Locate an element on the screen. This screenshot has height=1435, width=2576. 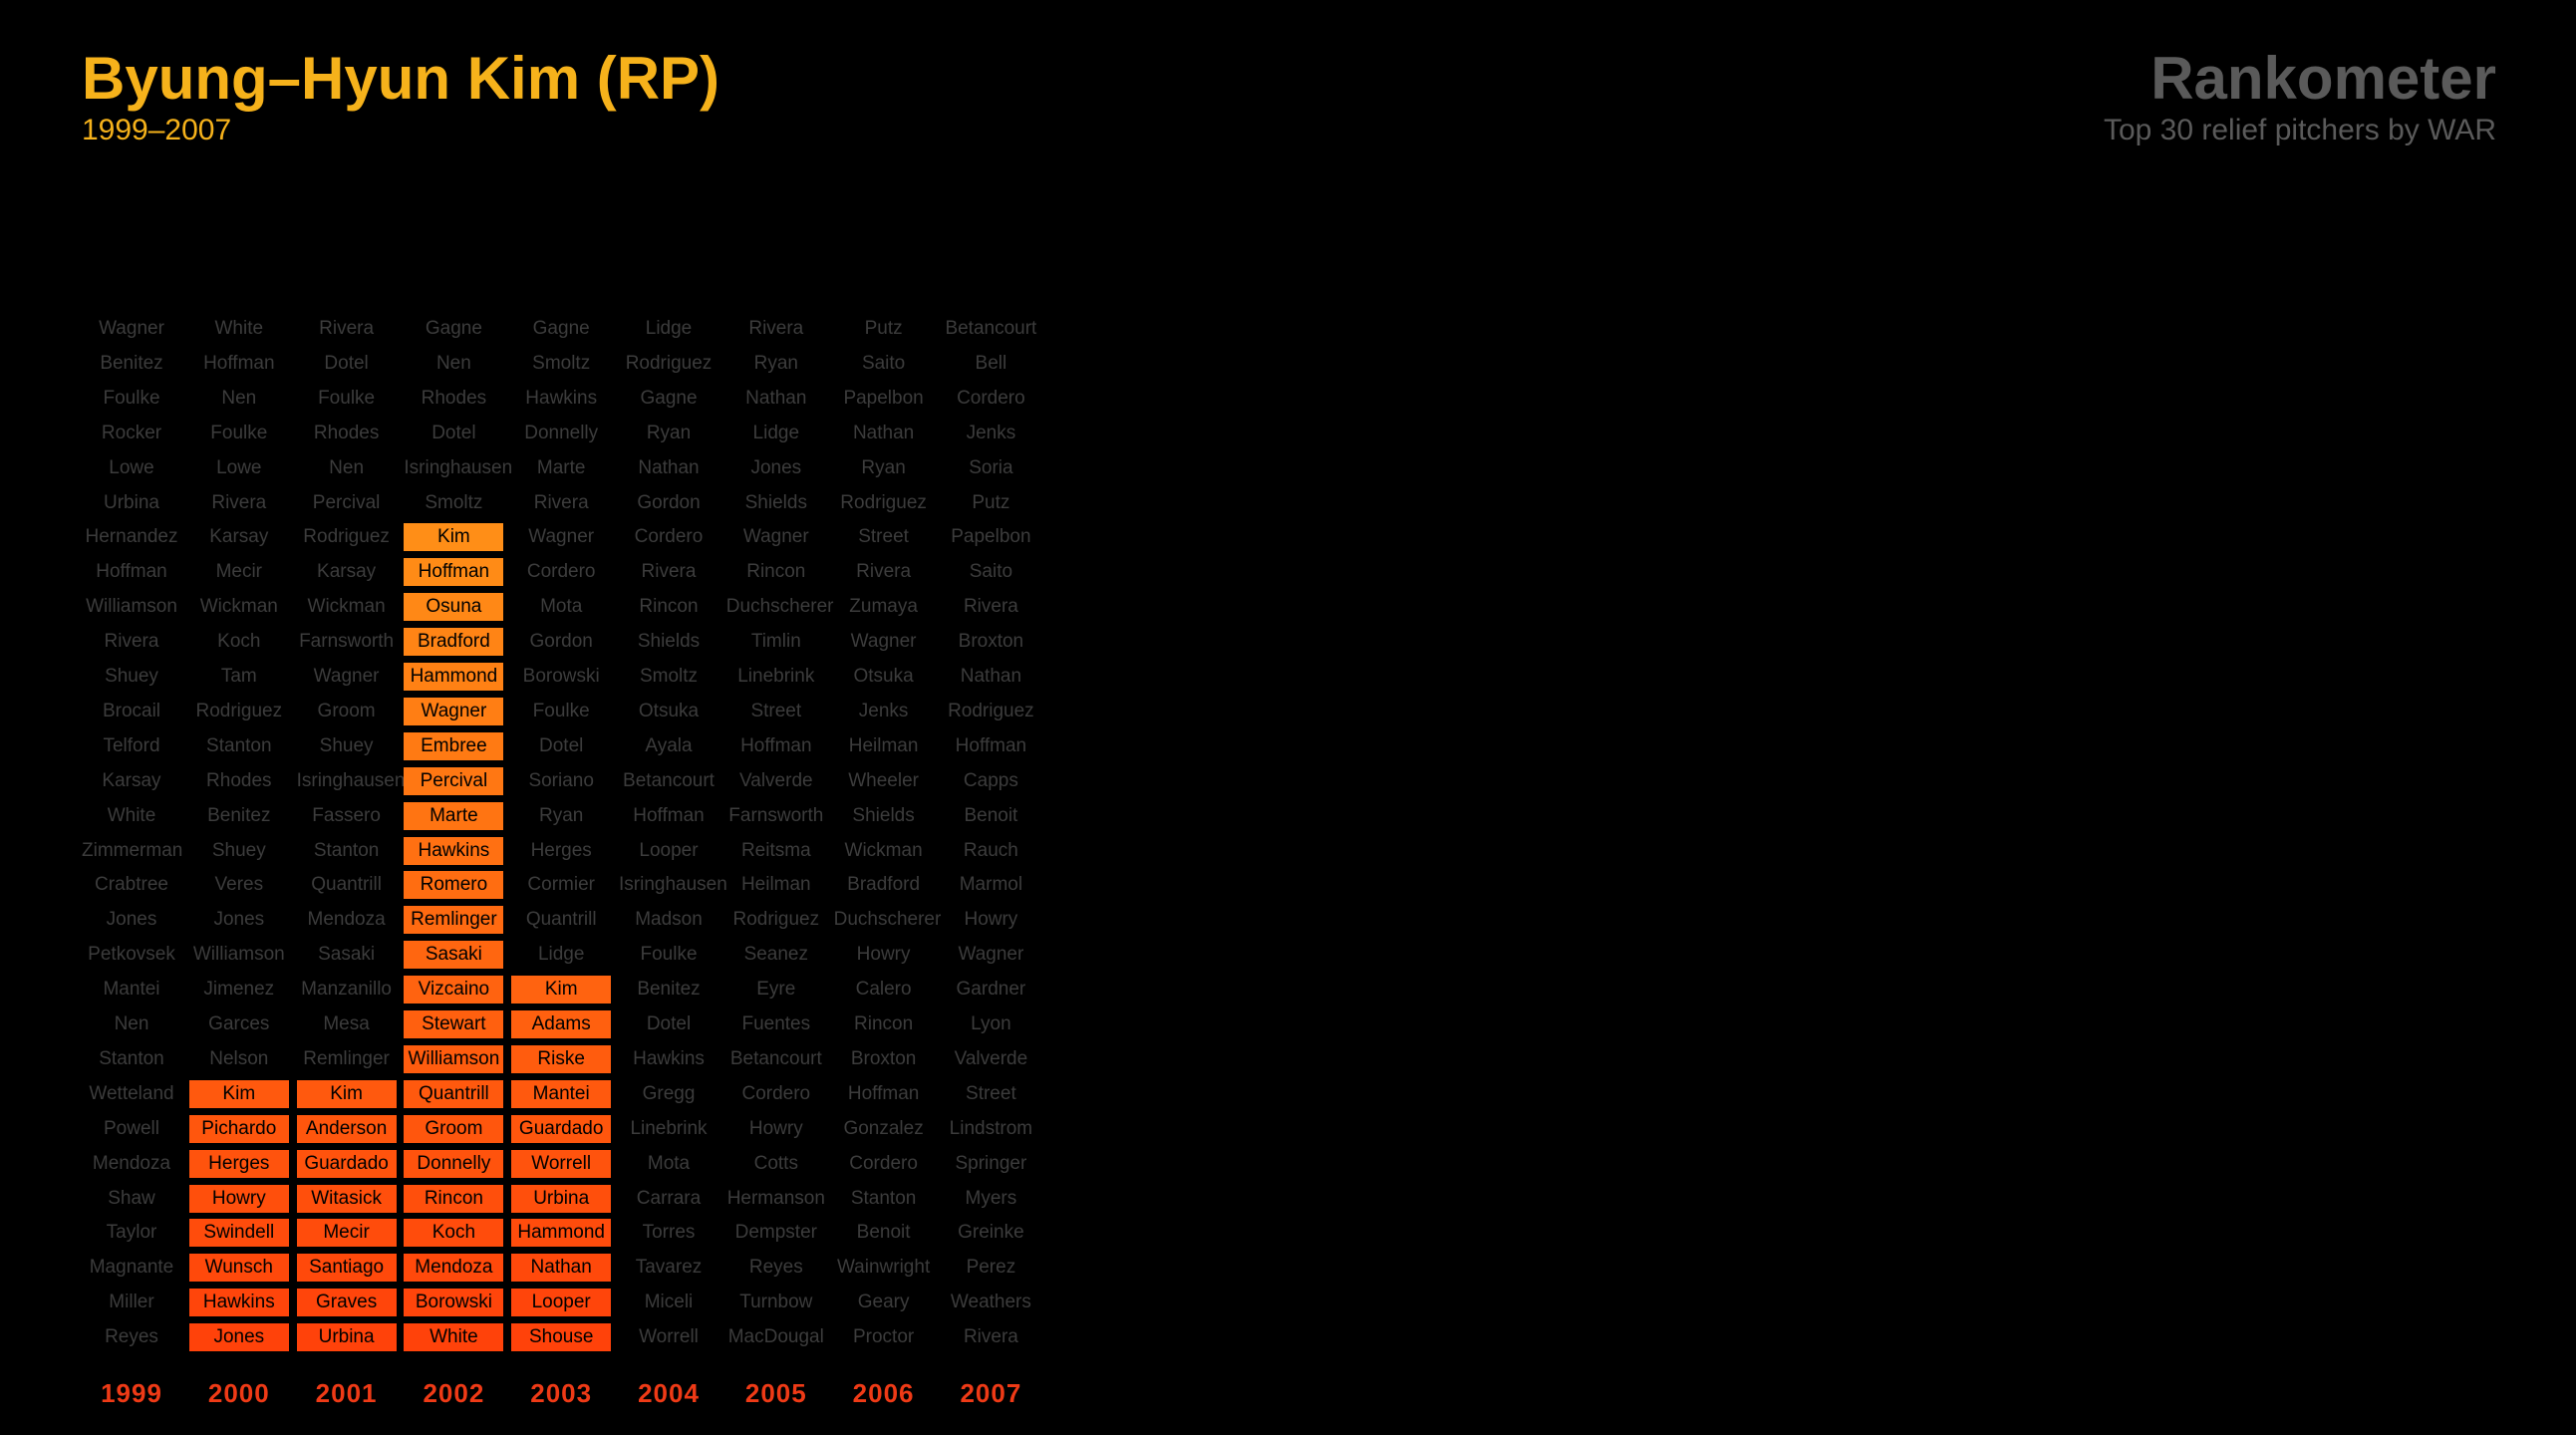
player-rank-cell: Putz is located at coordinates (883, 328).